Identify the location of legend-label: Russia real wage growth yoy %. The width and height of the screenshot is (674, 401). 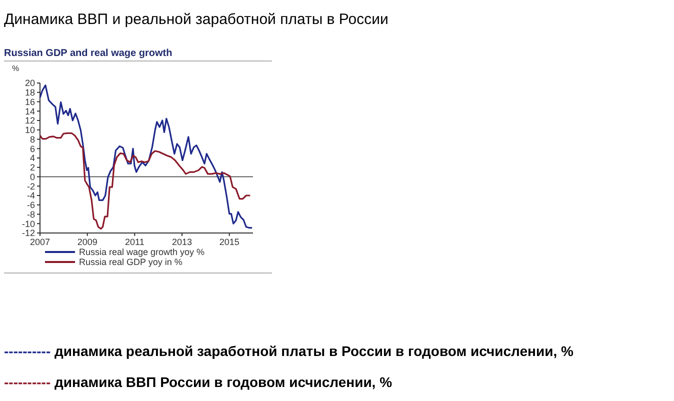
(142, 252).